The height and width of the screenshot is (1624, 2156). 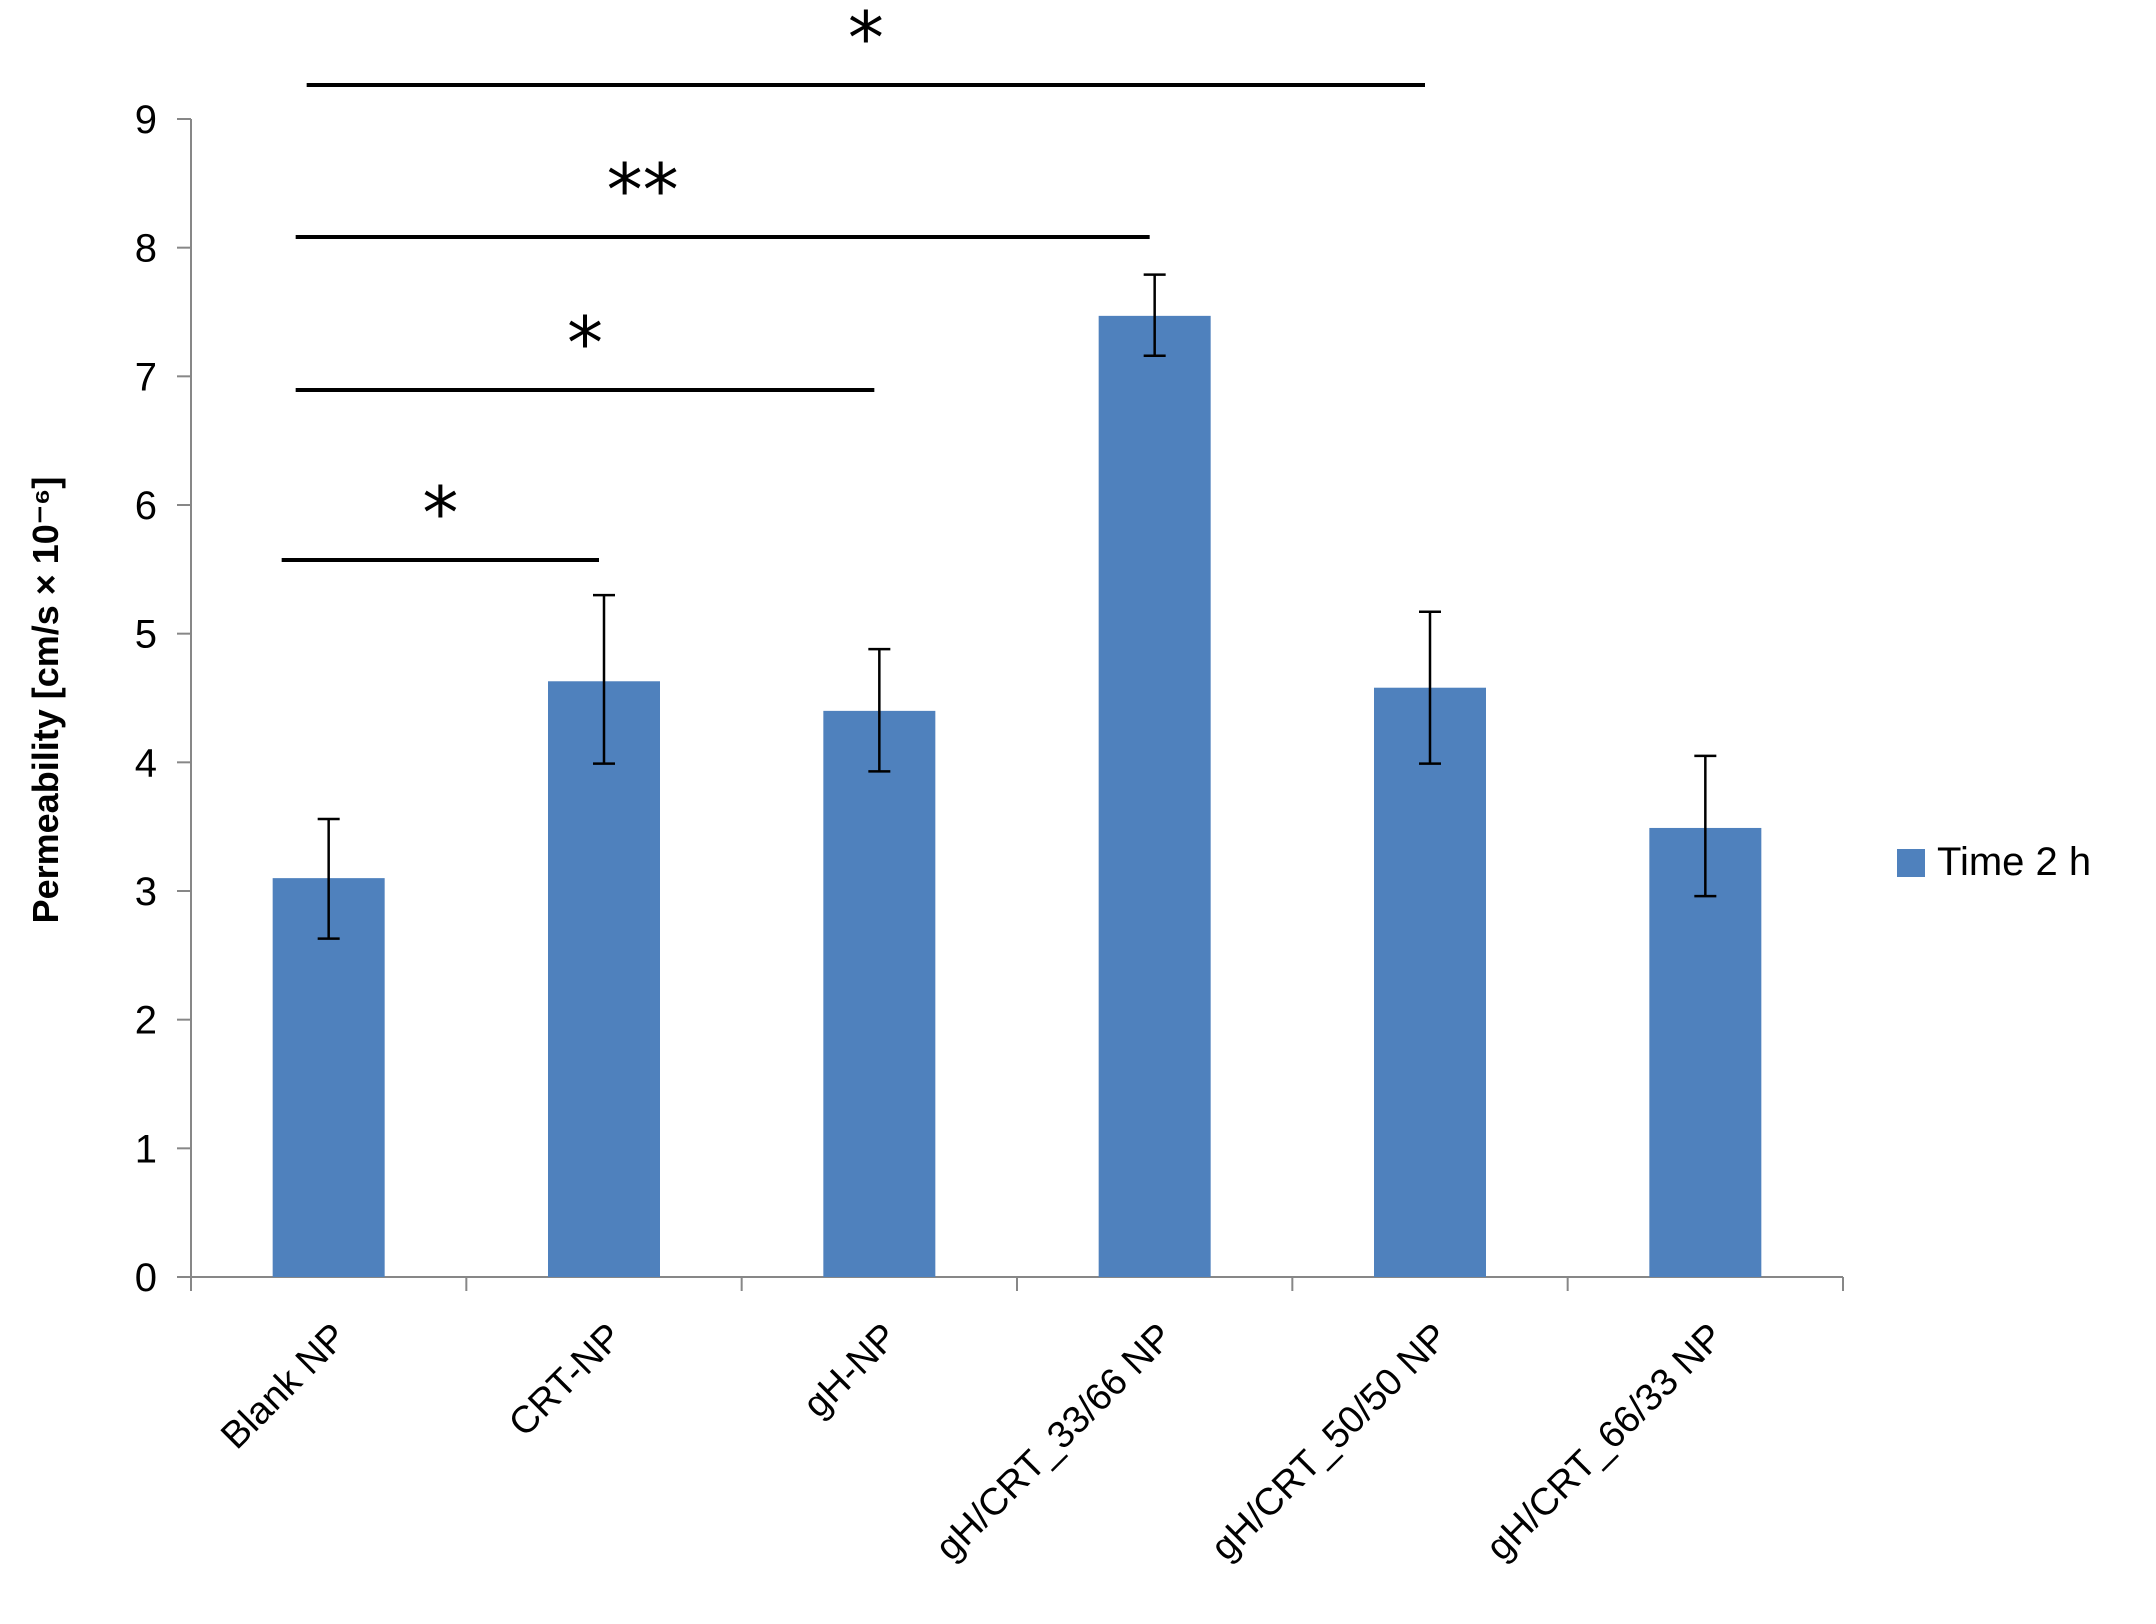 I want to click on y-tick-label-3: 3, so click(x=146, y=892).